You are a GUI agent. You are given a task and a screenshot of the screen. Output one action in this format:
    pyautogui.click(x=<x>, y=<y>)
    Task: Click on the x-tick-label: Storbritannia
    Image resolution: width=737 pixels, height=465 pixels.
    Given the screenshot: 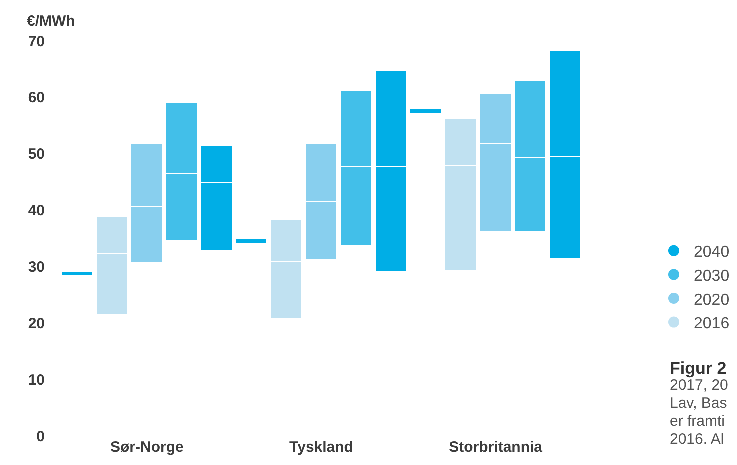 What is the action you would take?
    pyautogui.click(x=496, y=447)
    